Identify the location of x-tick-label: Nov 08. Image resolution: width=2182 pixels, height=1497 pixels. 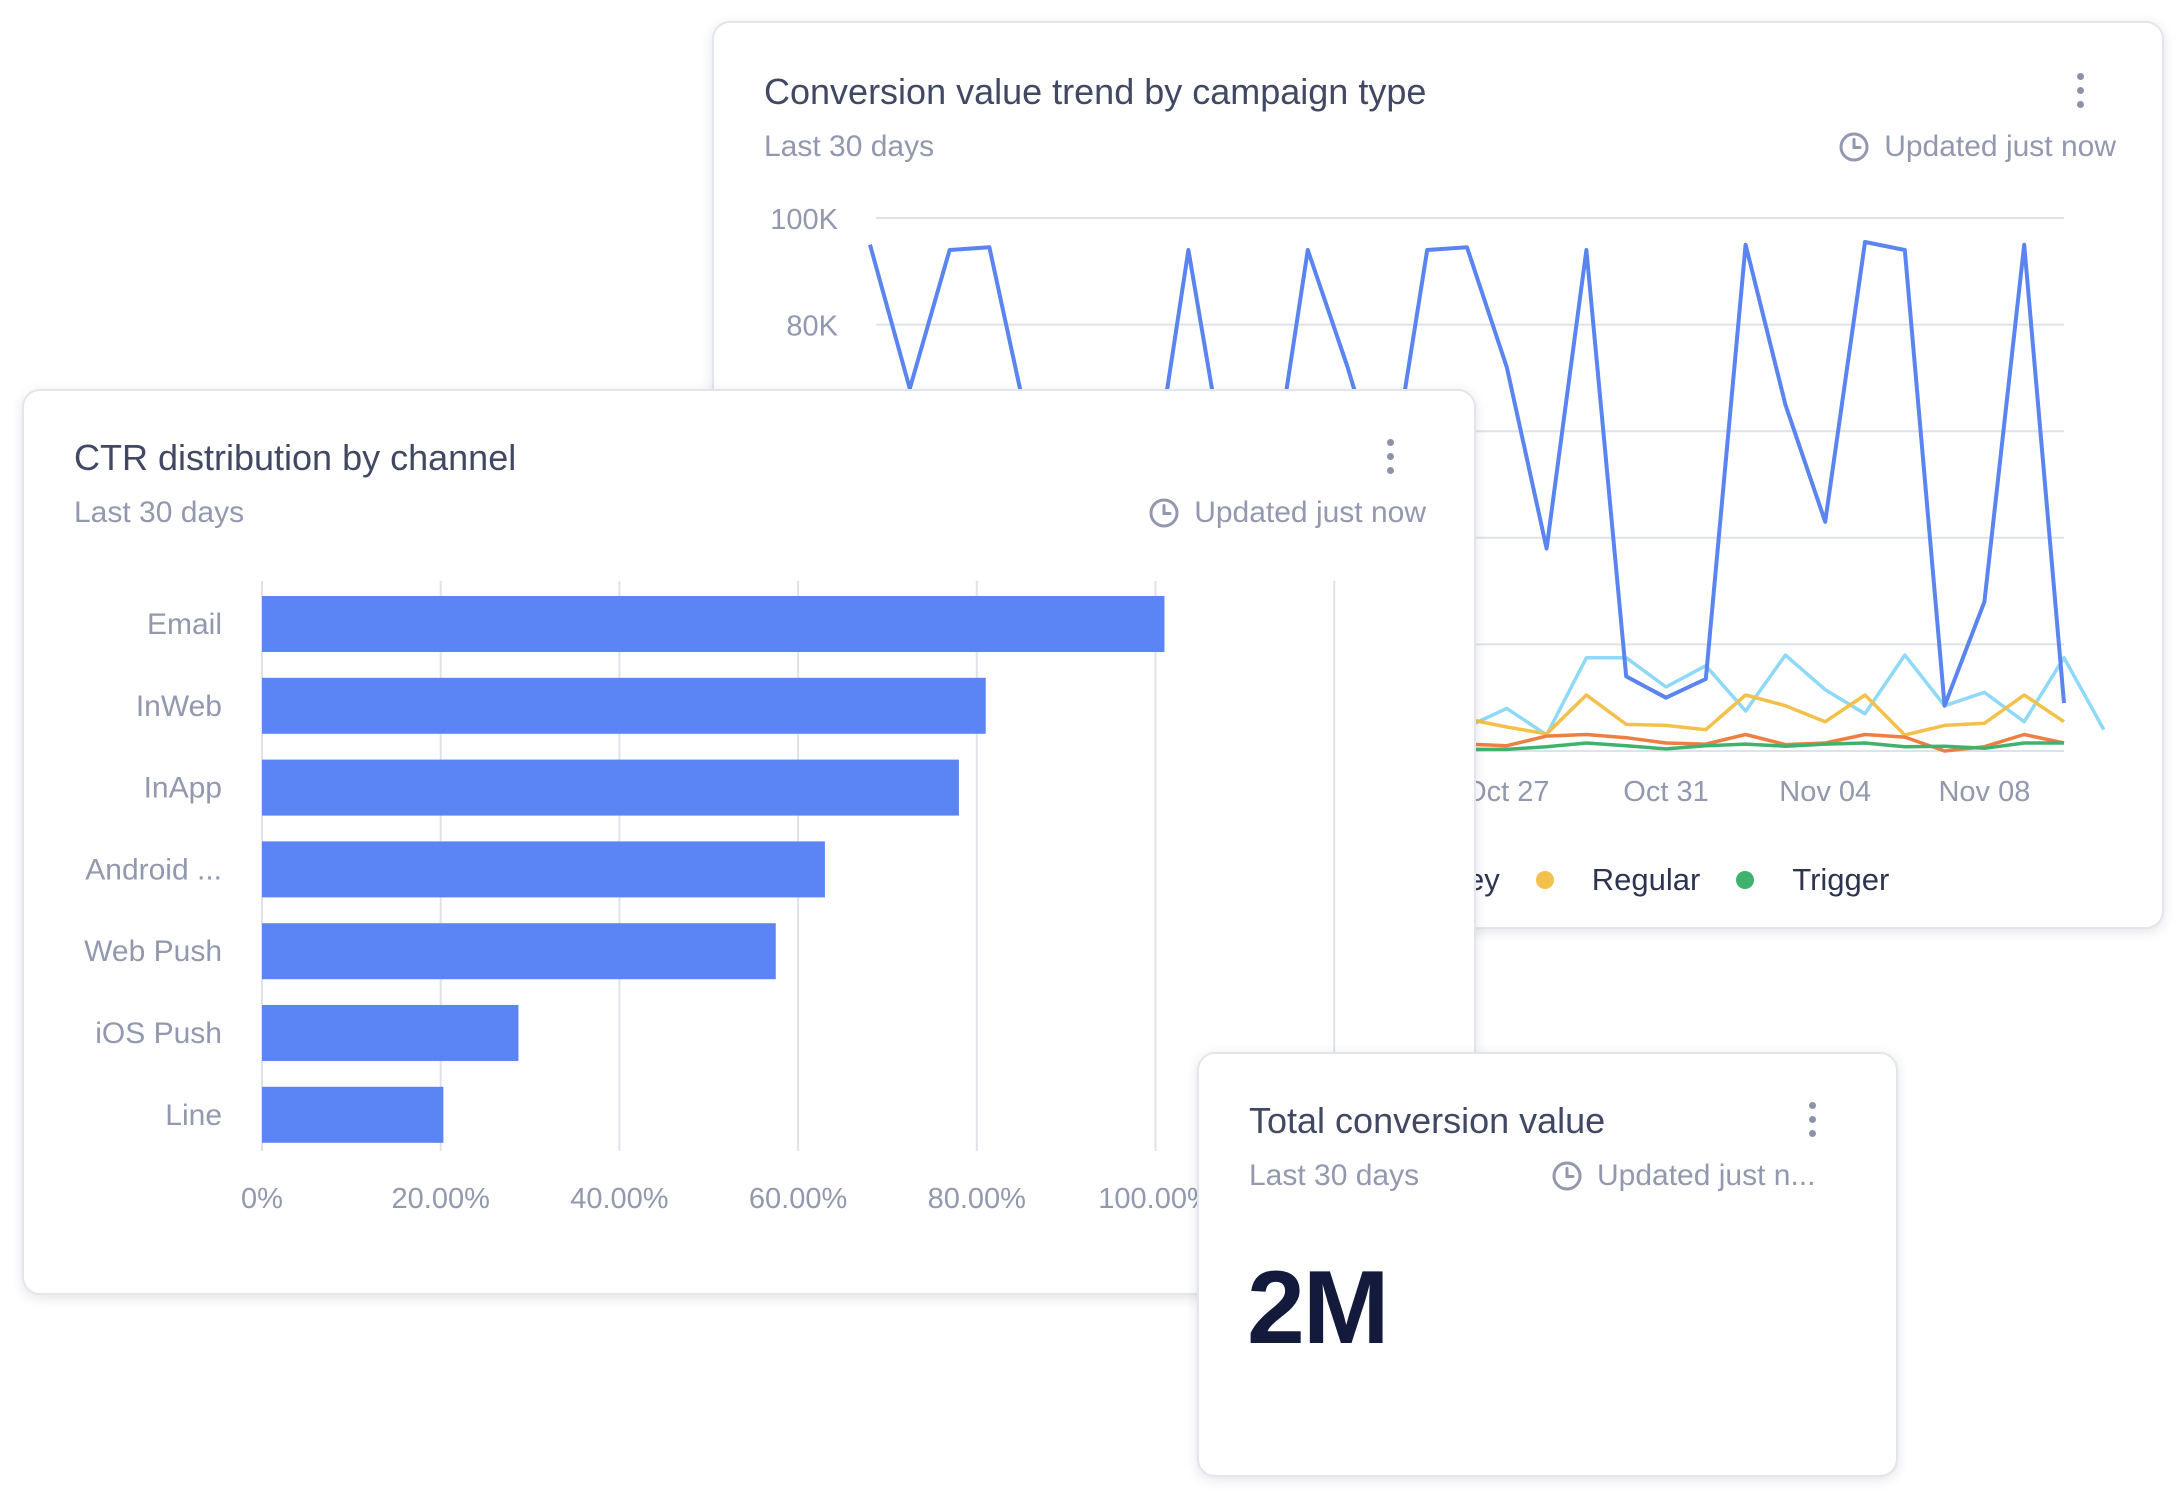
(1984, 792).